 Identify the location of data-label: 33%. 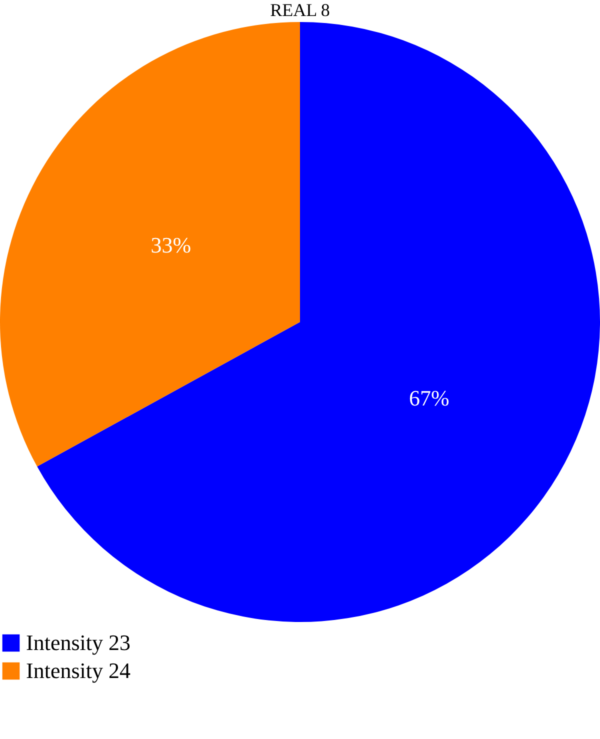
(171, 245).